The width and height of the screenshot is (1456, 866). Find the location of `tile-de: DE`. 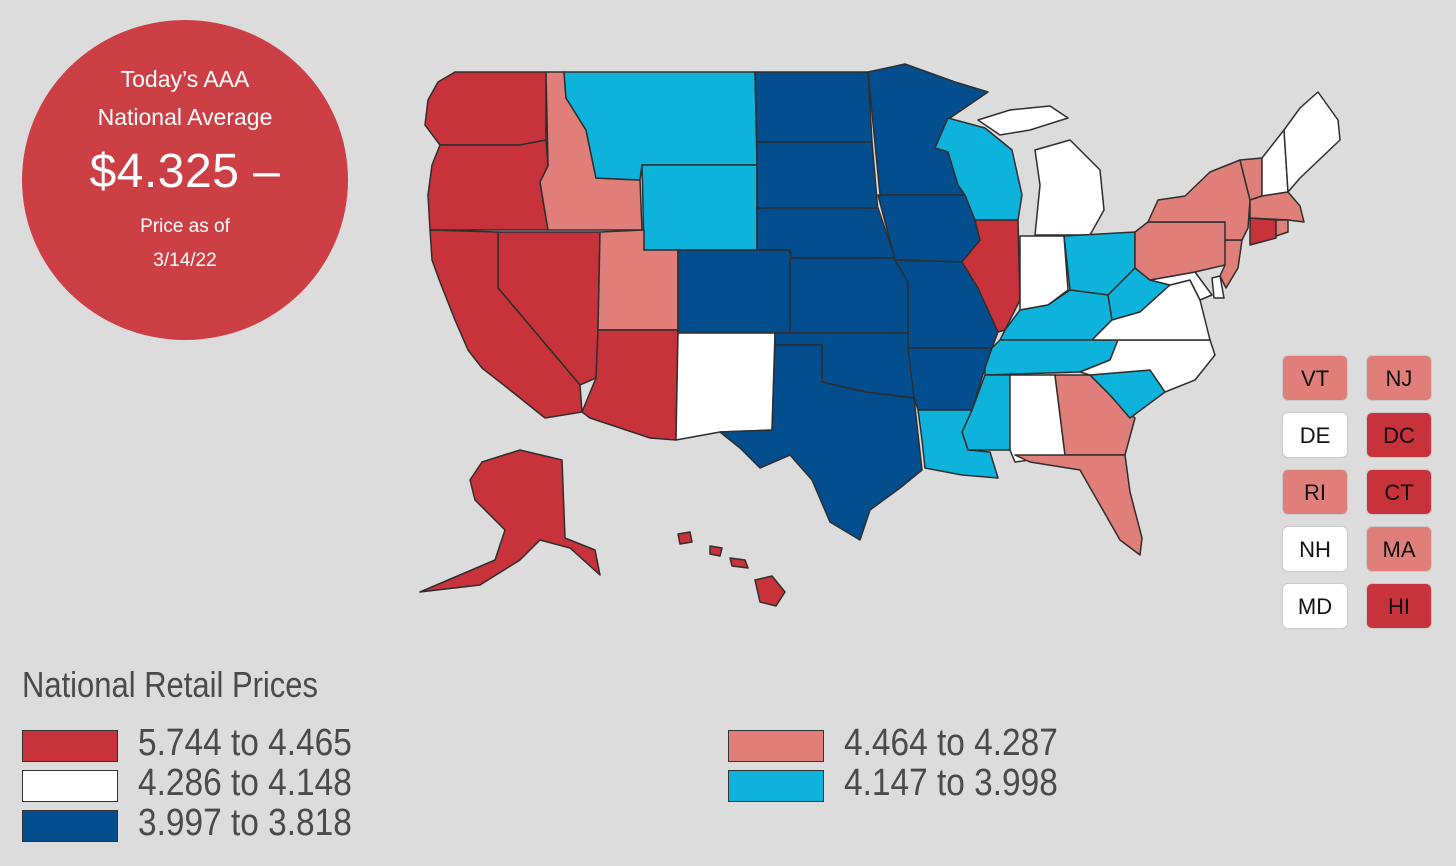

tile-de: DE is located at coordinates (1315, 435).